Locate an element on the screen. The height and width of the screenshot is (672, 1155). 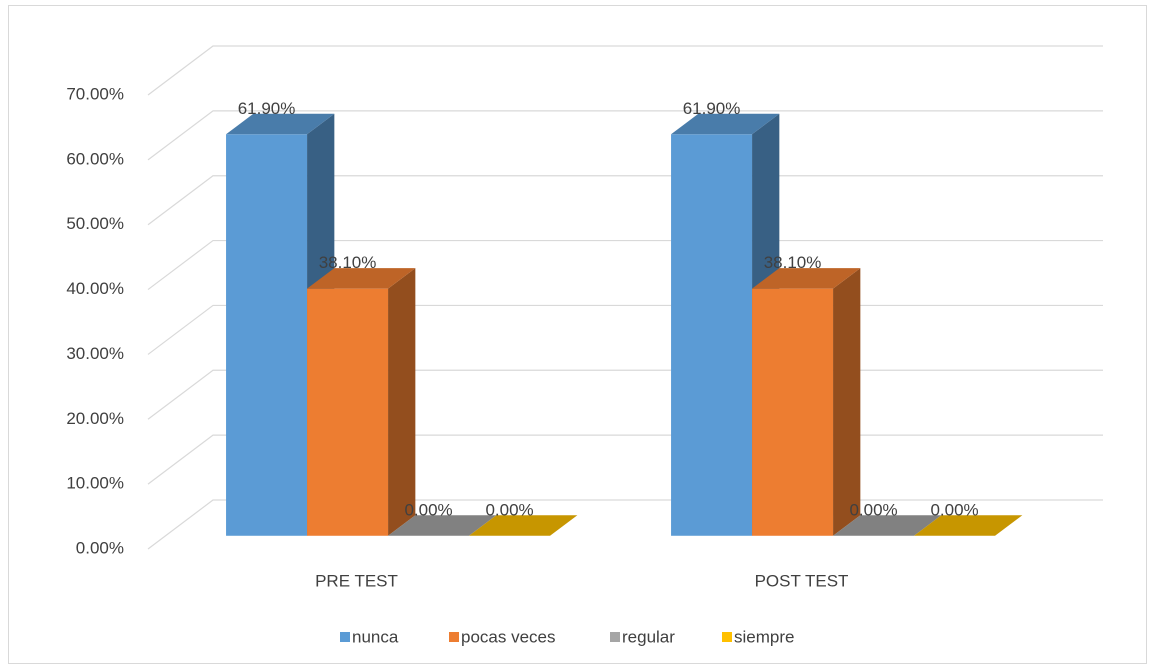
y-tick-label: 60.00% is located at coordinates (95, 158).